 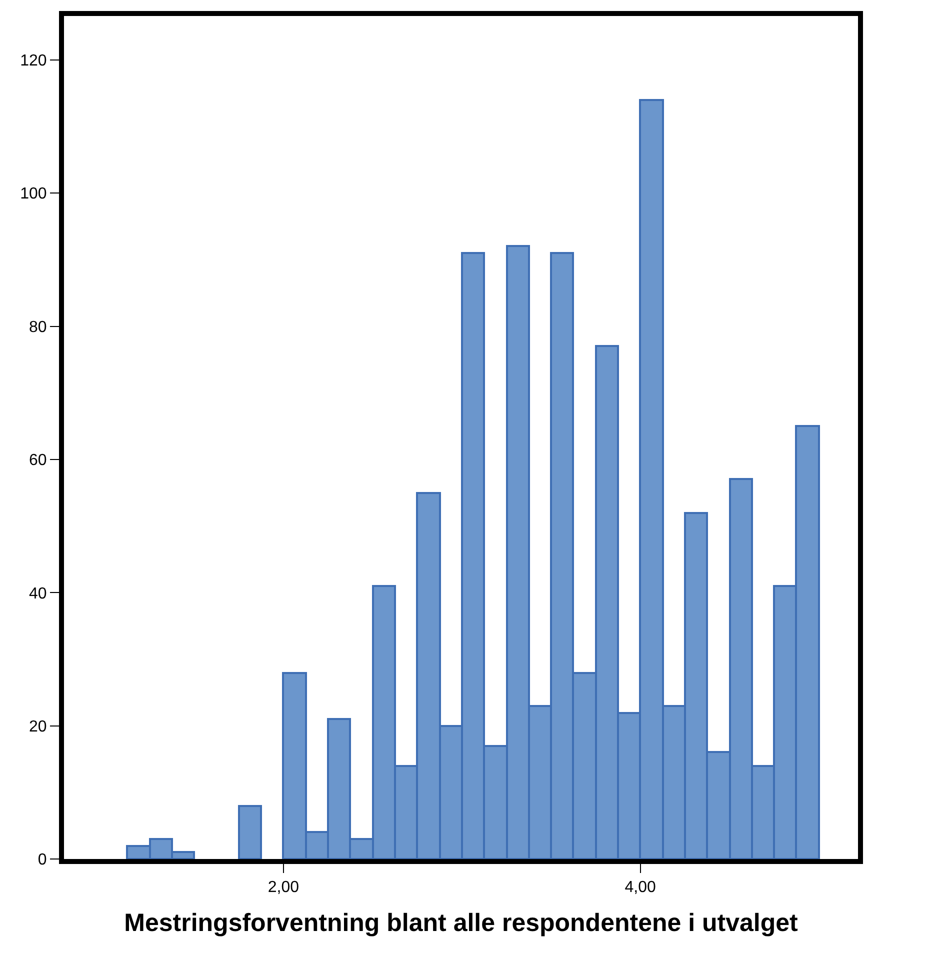 I want to click on y-tick-label: 60, so click(x=38, y=461).